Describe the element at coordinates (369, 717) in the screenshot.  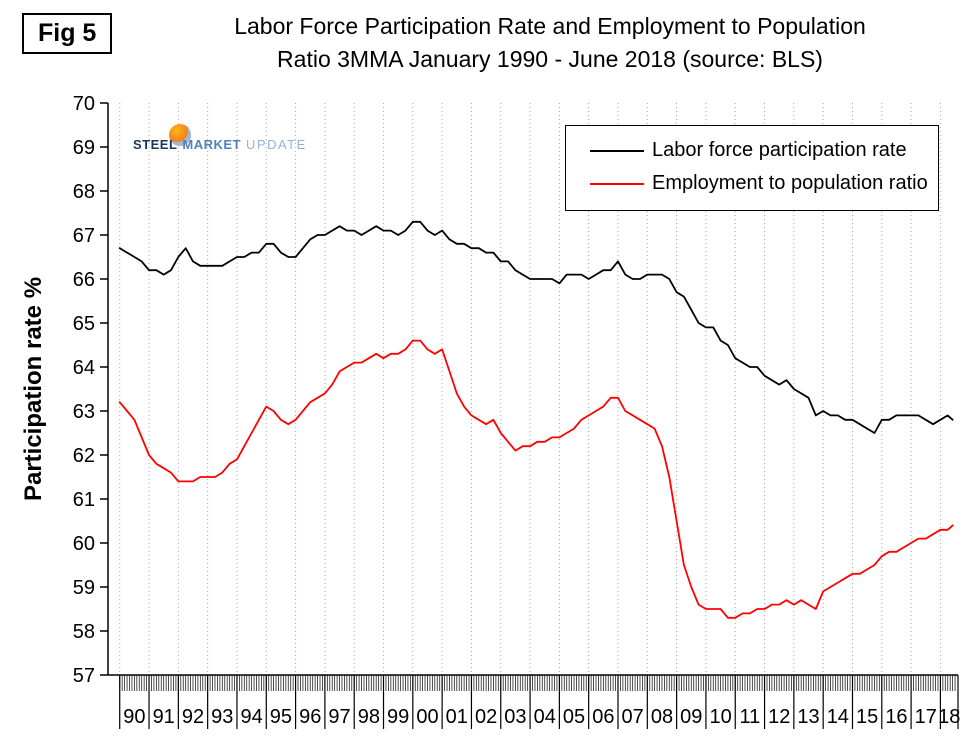
I see `svg-text: 98` at that location.